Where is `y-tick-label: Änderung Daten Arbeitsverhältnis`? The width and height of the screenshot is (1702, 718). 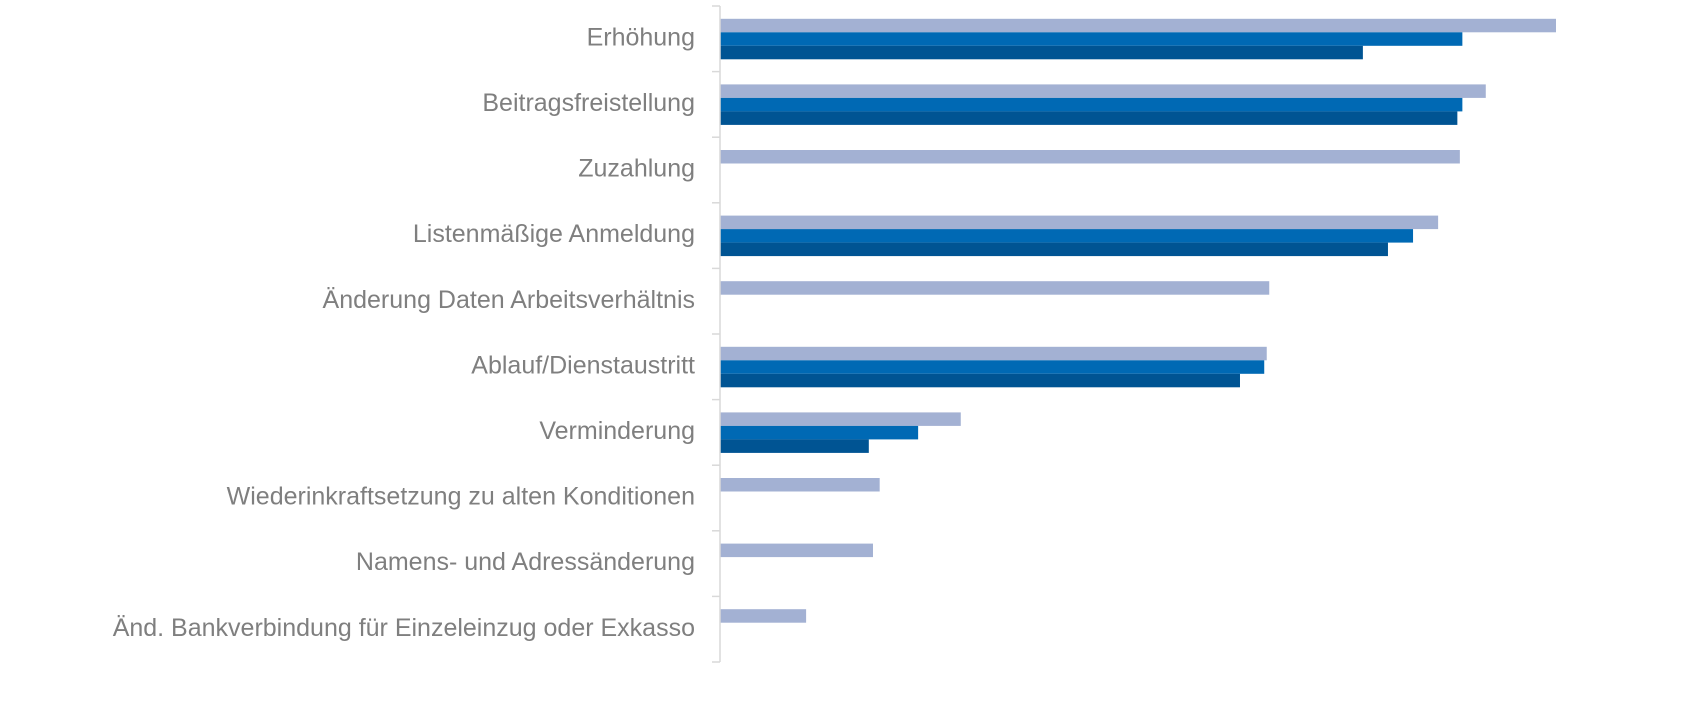 y-tick-label: Änderung Daten Arbeitsverhältnis is located at coordinates (509, 300).